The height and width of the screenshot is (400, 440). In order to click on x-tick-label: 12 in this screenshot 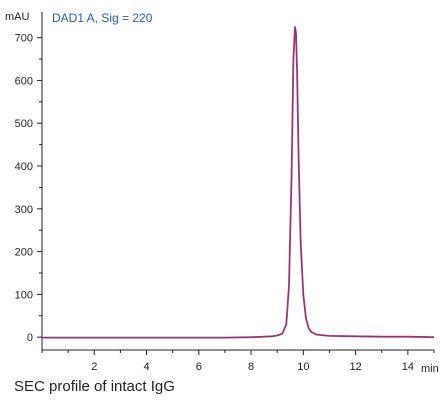, I will do `click(355, 367)`.